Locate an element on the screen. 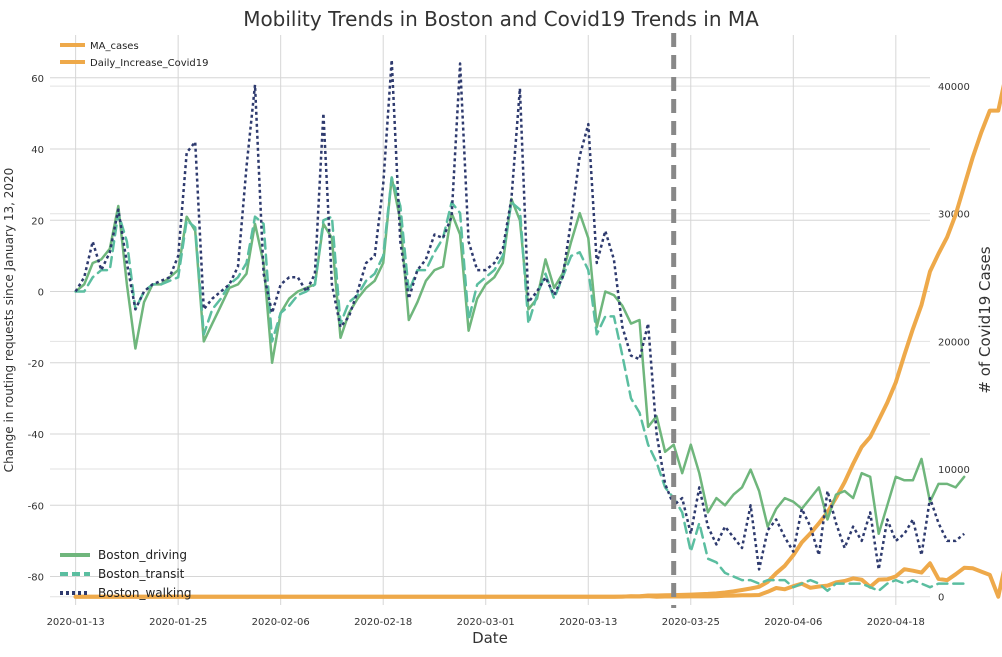 The image size is (1002, 657). left-y-tick-label: 60 is located at coordinates (37, 79).